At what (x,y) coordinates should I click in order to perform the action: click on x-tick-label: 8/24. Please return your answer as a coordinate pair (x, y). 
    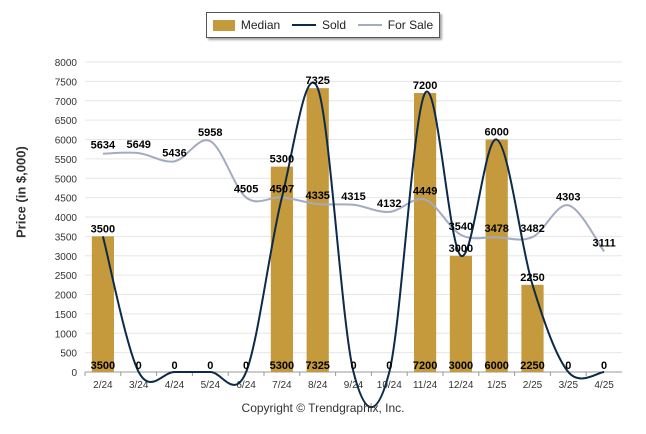
    Looking at the image, I should click on (318, 385).